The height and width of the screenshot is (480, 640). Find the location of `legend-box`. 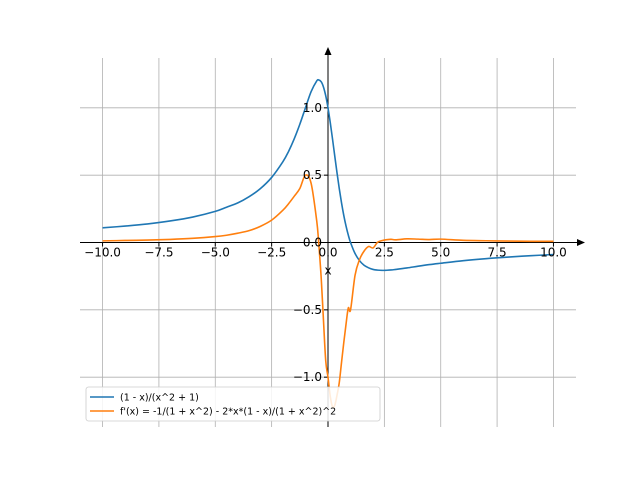

legend-box is located at coordinates (233, 404).